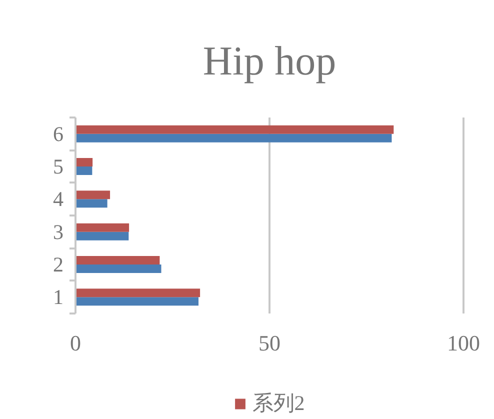  Describe the element at coordinates (75, 343) in the screenshot. I see `x-tick-label: 0` at that location.